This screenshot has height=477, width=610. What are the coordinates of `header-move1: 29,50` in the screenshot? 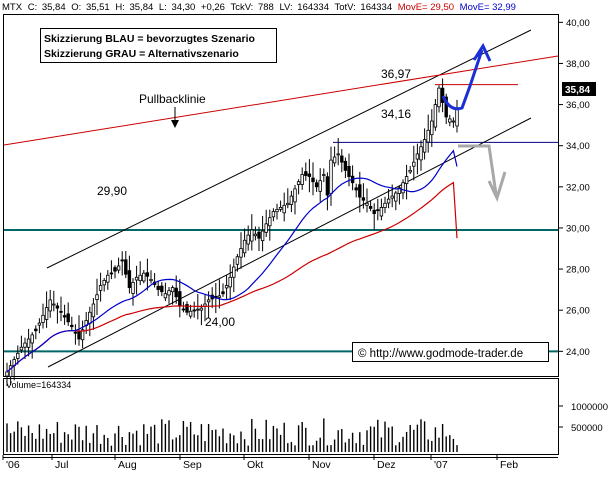 It's located at (442, 7).